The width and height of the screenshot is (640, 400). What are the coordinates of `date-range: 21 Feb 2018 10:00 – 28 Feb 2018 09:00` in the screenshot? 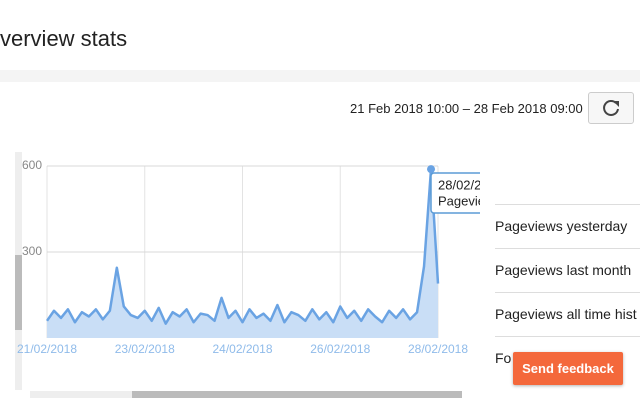 It's located at (466, 108).